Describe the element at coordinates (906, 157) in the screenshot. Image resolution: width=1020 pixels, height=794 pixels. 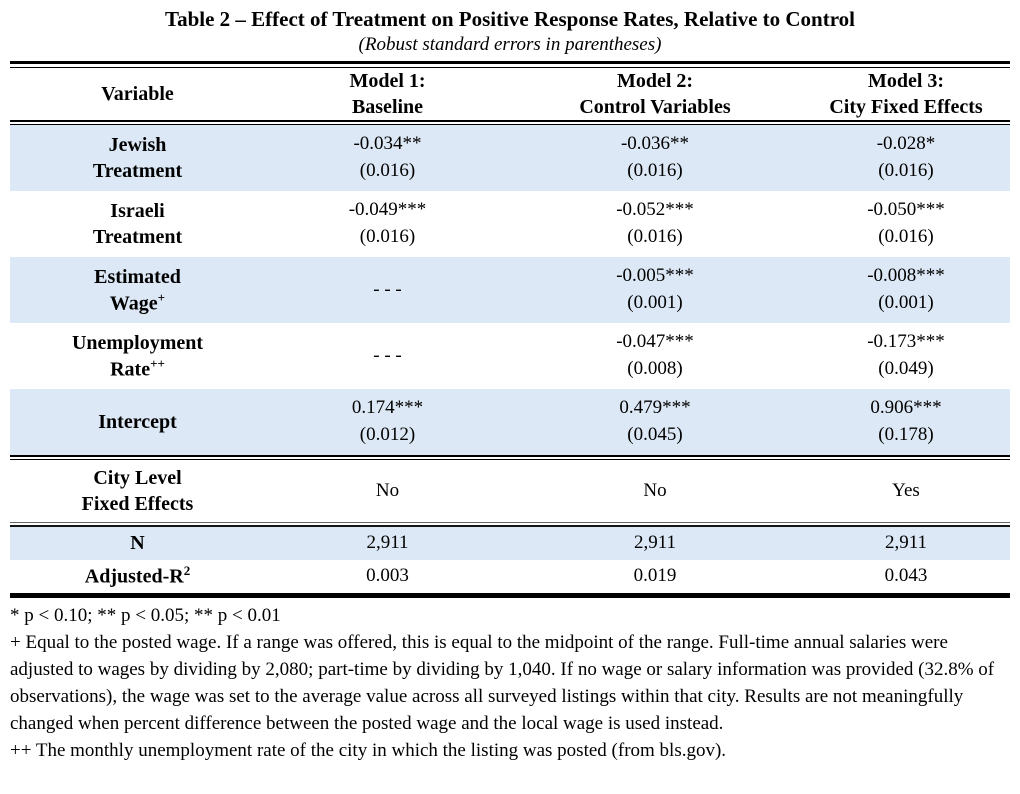
I see `model3-cell: -0.028* (0.016)` at that location.